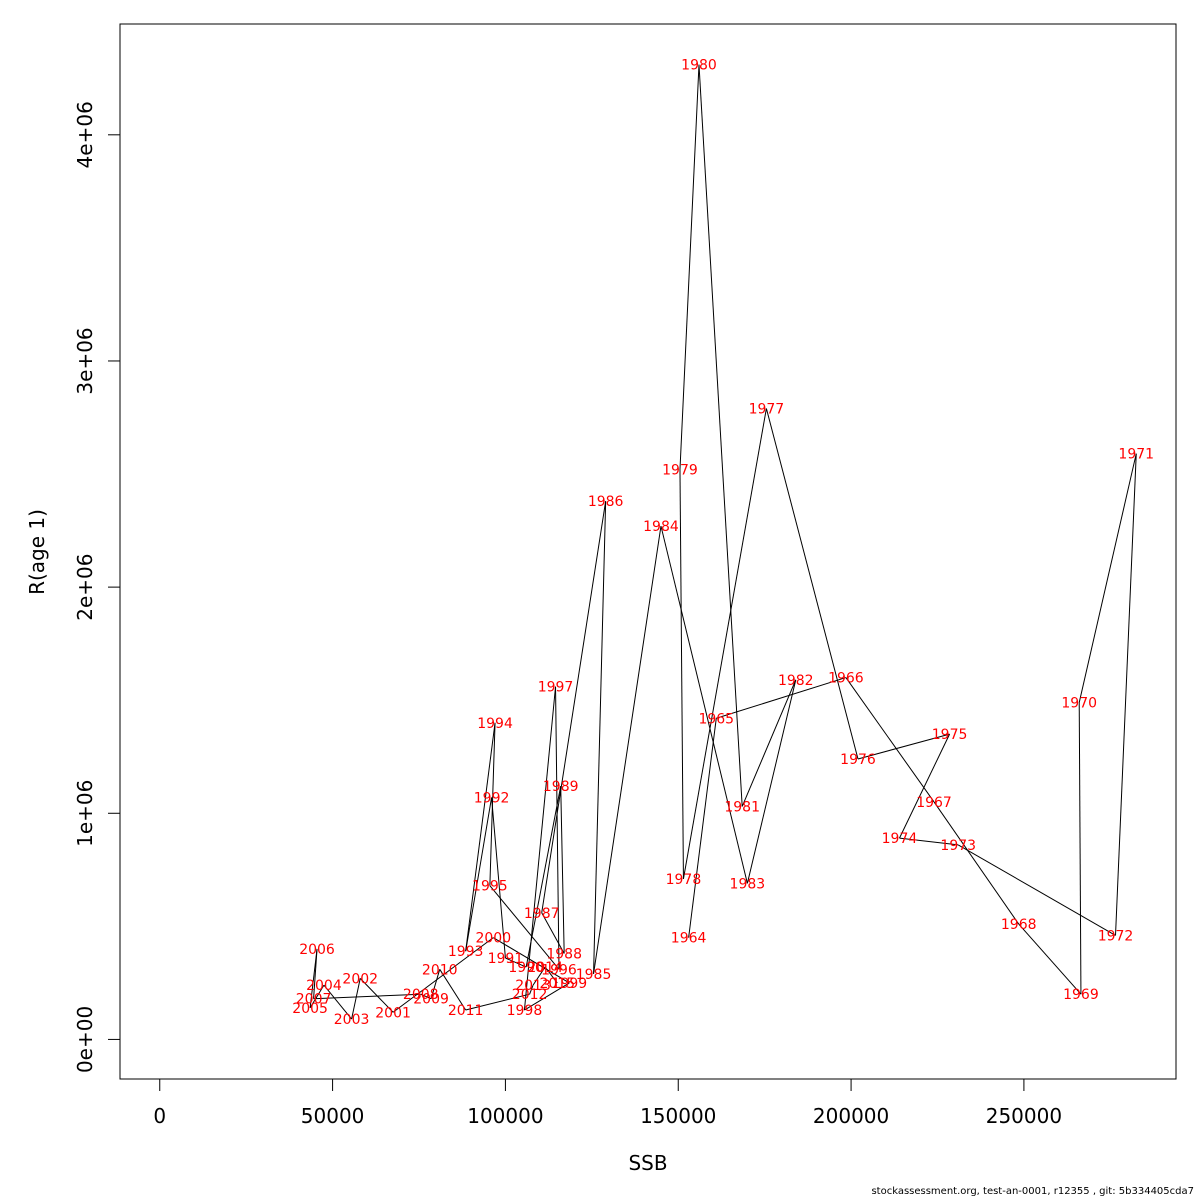 Image resolution: width=1200 pixels, height=1200 pixels. What do you see at coordinates (466, 1011) in the screenshot?
I see `point-label: 2011` at bounding box center [466, 1011].